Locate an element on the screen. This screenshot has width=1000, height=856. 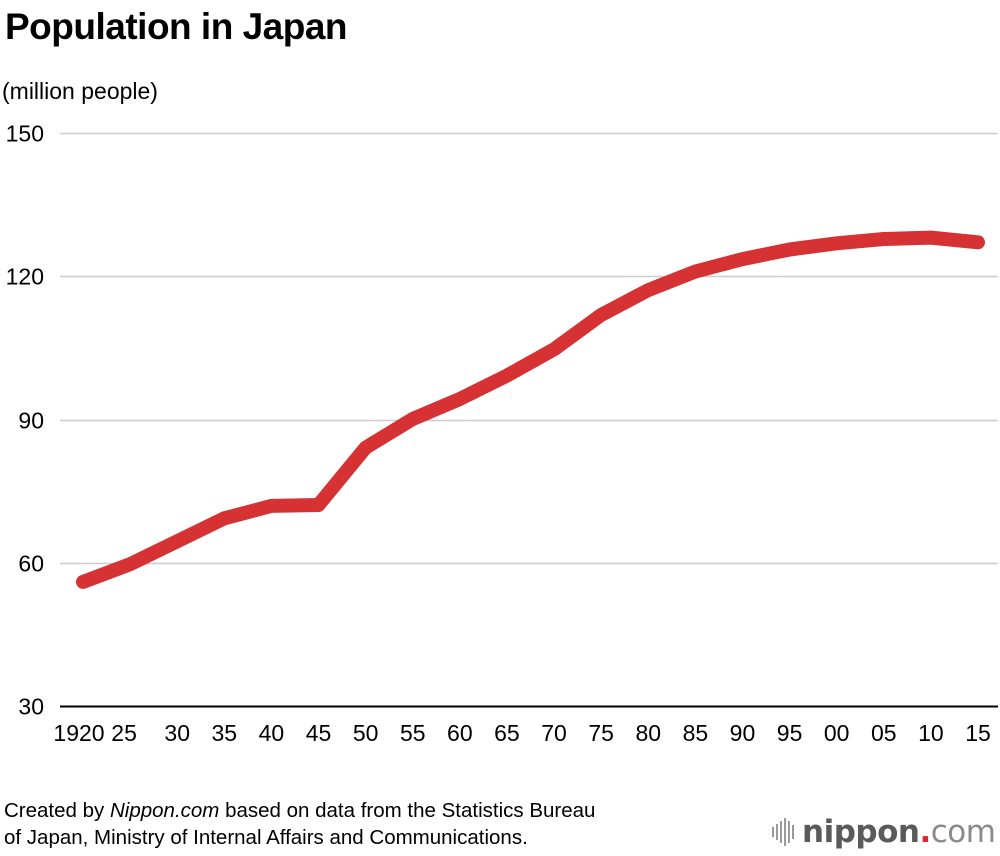
data-point-1945 is located at coordinates (319, 505).